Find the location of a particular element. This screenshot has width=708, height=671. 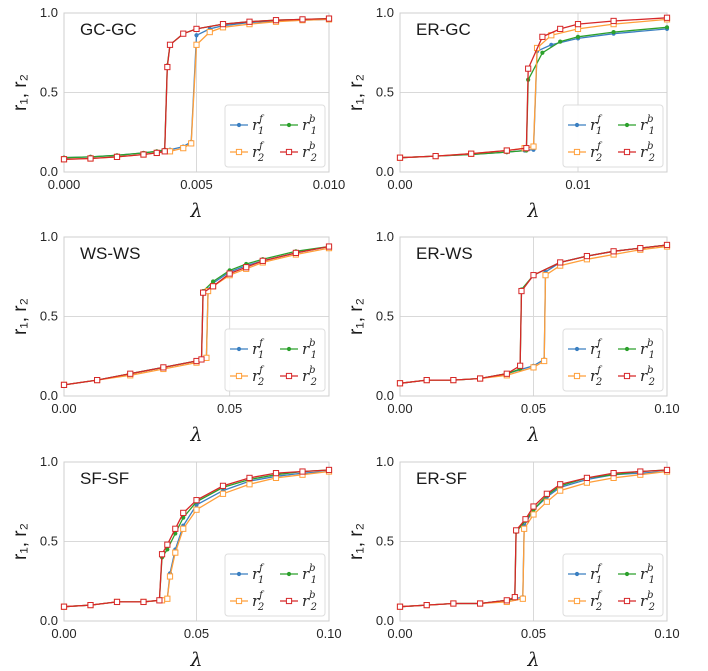

legend-label: rf 1 is located at coordinates (596, 349).